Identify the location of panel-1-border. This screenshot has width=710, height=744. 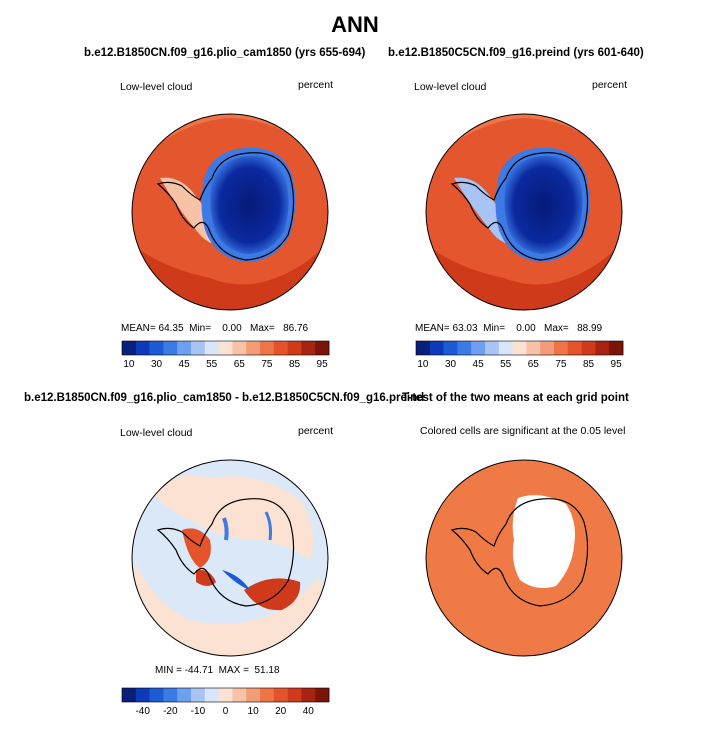
(230, 212).